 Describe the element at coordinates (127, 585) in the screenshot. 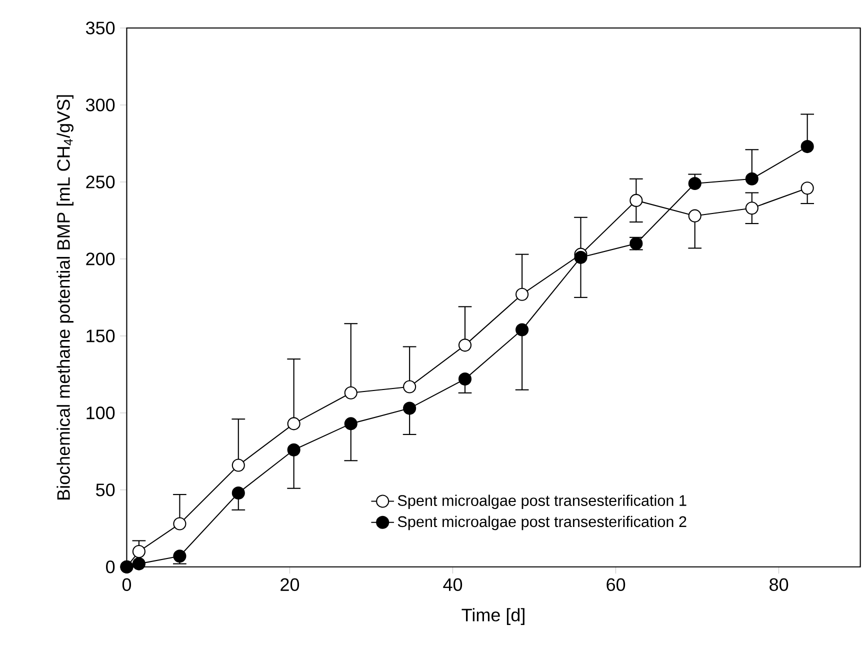

I see `x-tick-label: 0` at that location.